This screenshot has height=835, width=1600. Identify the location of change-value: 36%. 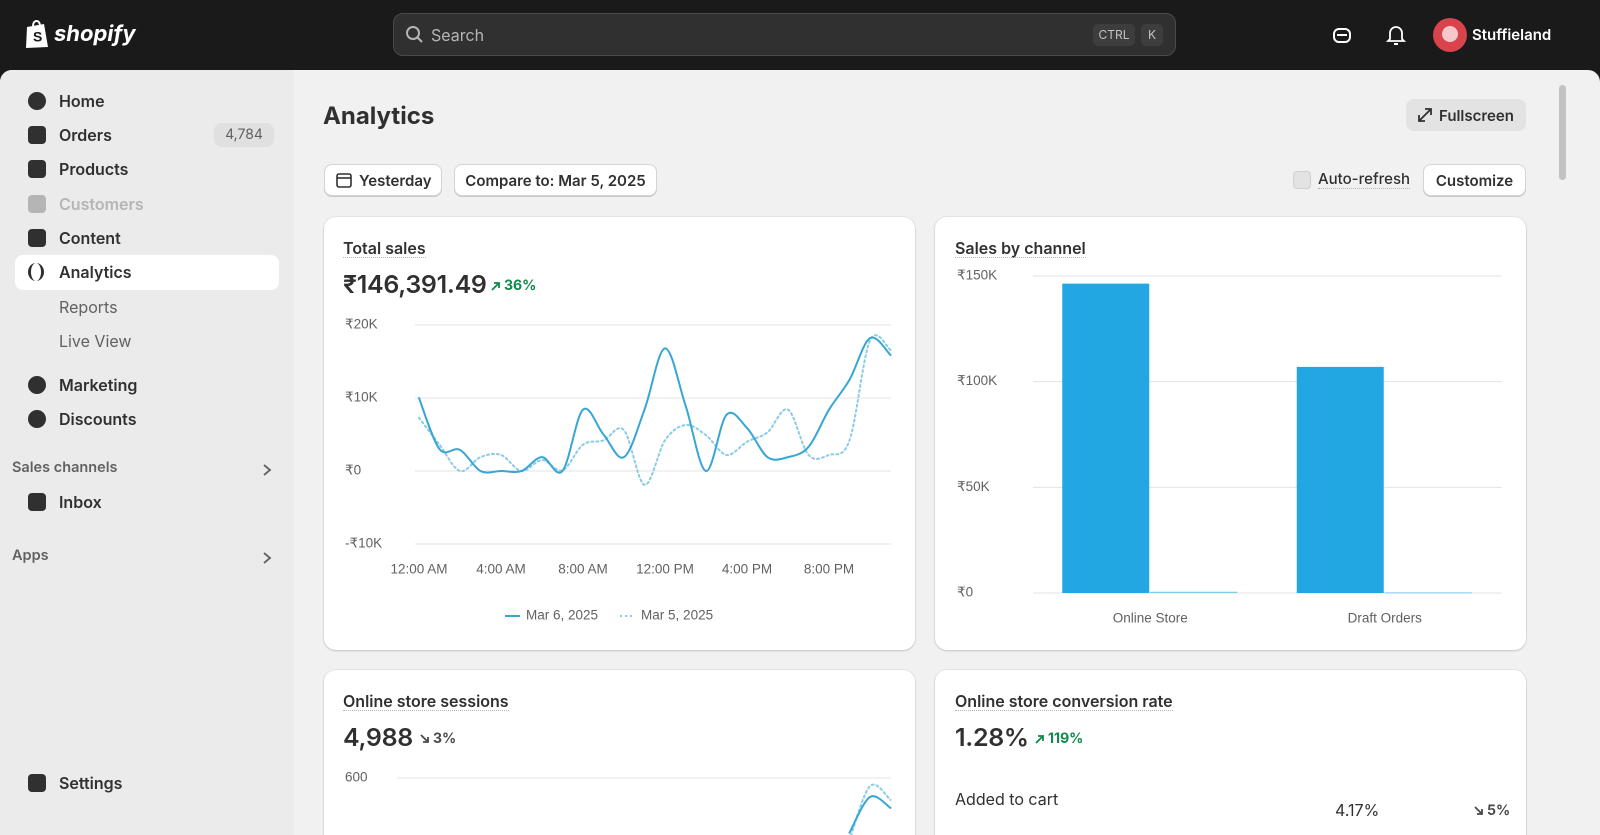
(520, 285).